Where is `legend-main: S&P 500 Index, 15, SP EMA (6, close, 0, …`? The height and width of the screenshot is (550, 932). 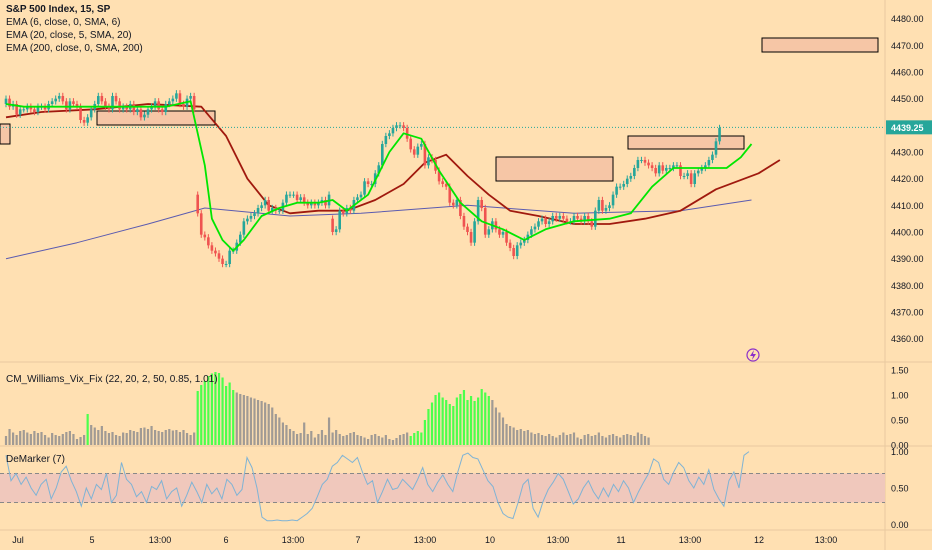
legend-main: S&P 500 Index, 15, SP EMA (6, close, 0, … is located at coordinates (74, 29).